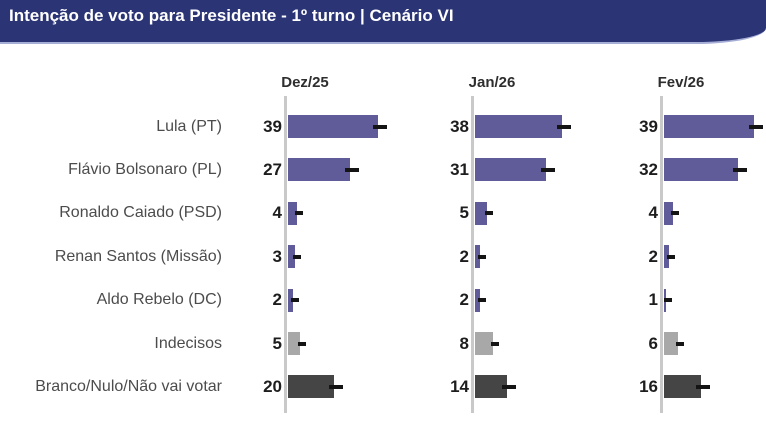 The image size is (766, 438). What do you see at coordinates (145, 170) in the screenshot?
I see `category-label: Flávio Bolsonaro (PL)` at bounding box center [145, 170].